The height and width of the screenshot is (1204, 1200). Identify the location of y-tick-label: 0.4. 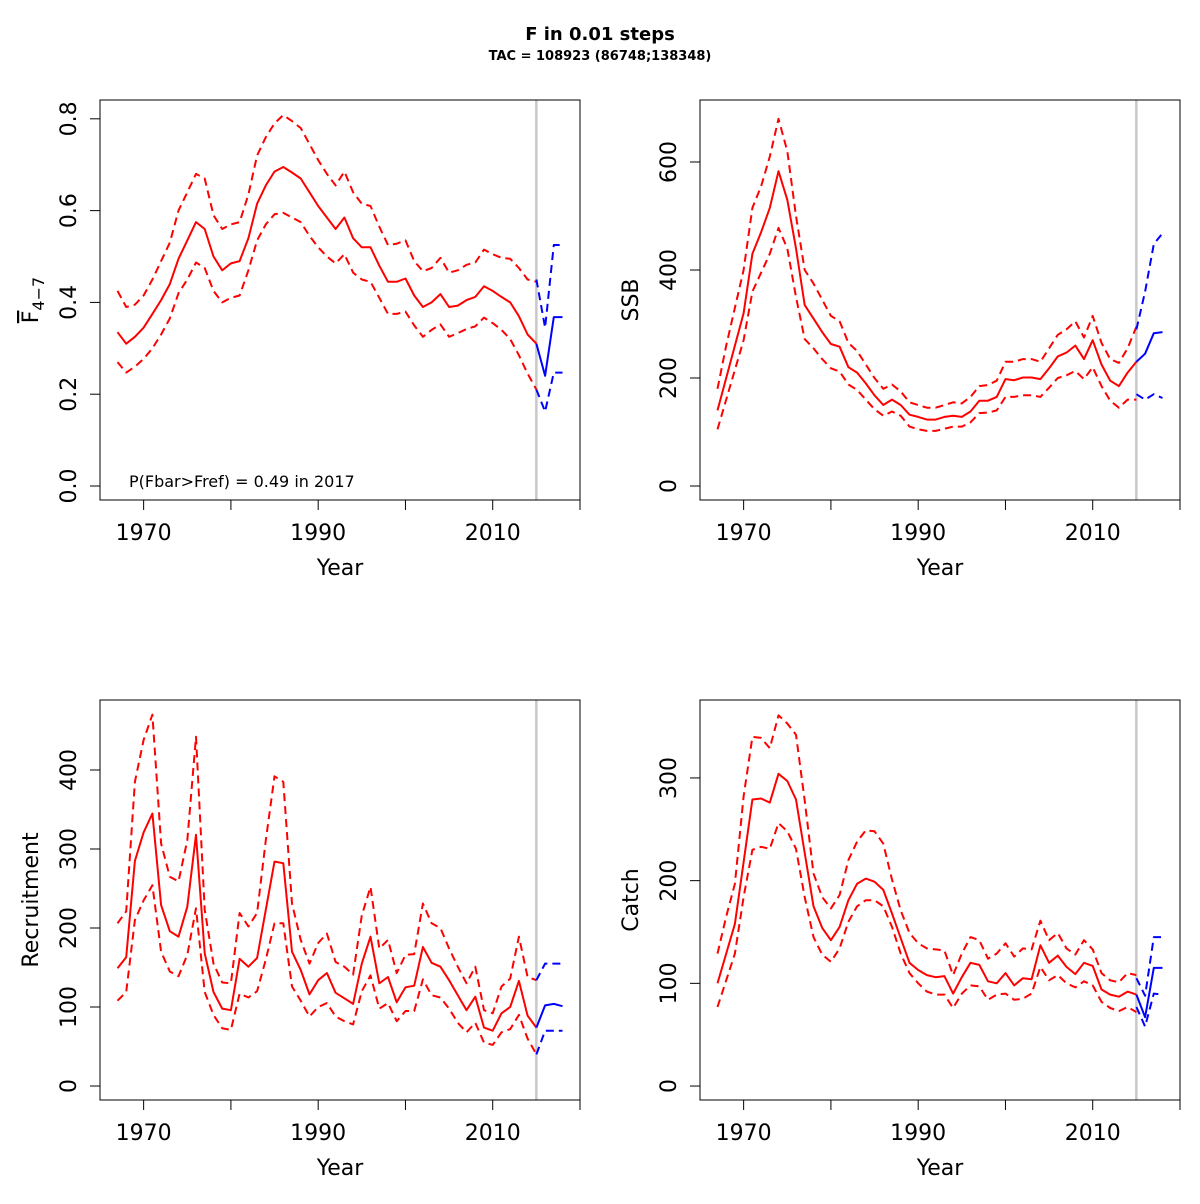
(69, 302).